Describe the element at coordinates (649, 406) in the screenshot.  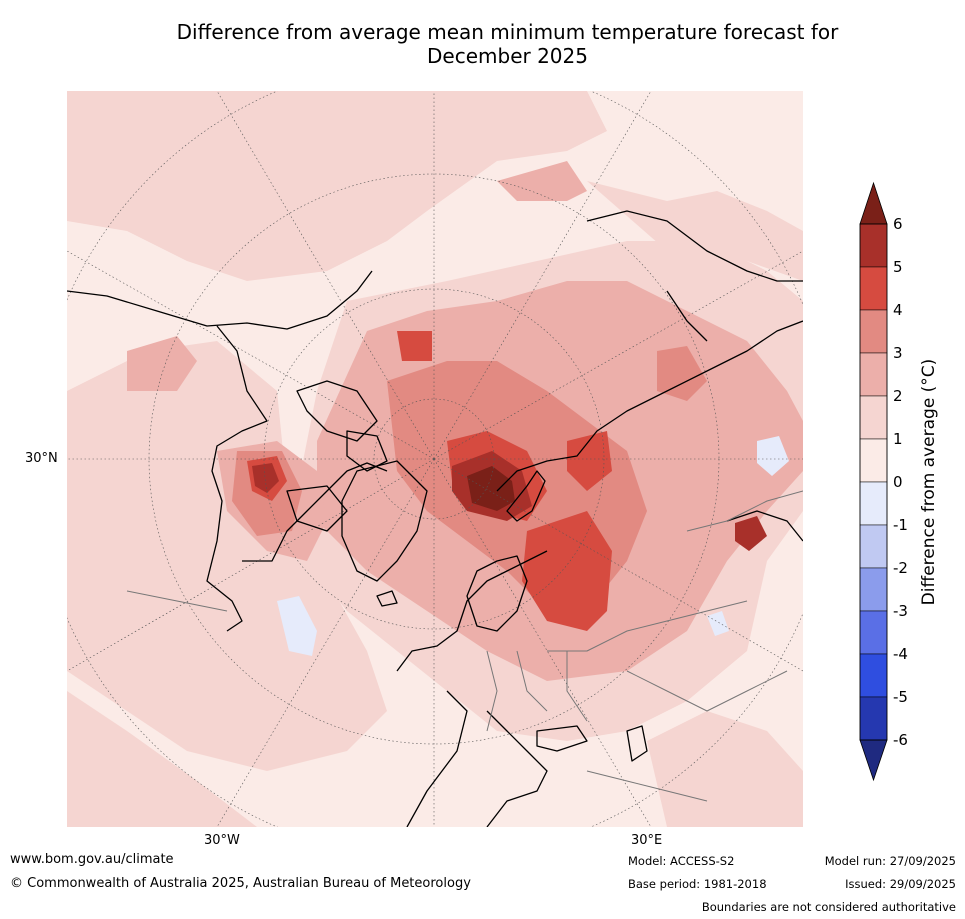
I see `coastline-russia-arctic` at that location.